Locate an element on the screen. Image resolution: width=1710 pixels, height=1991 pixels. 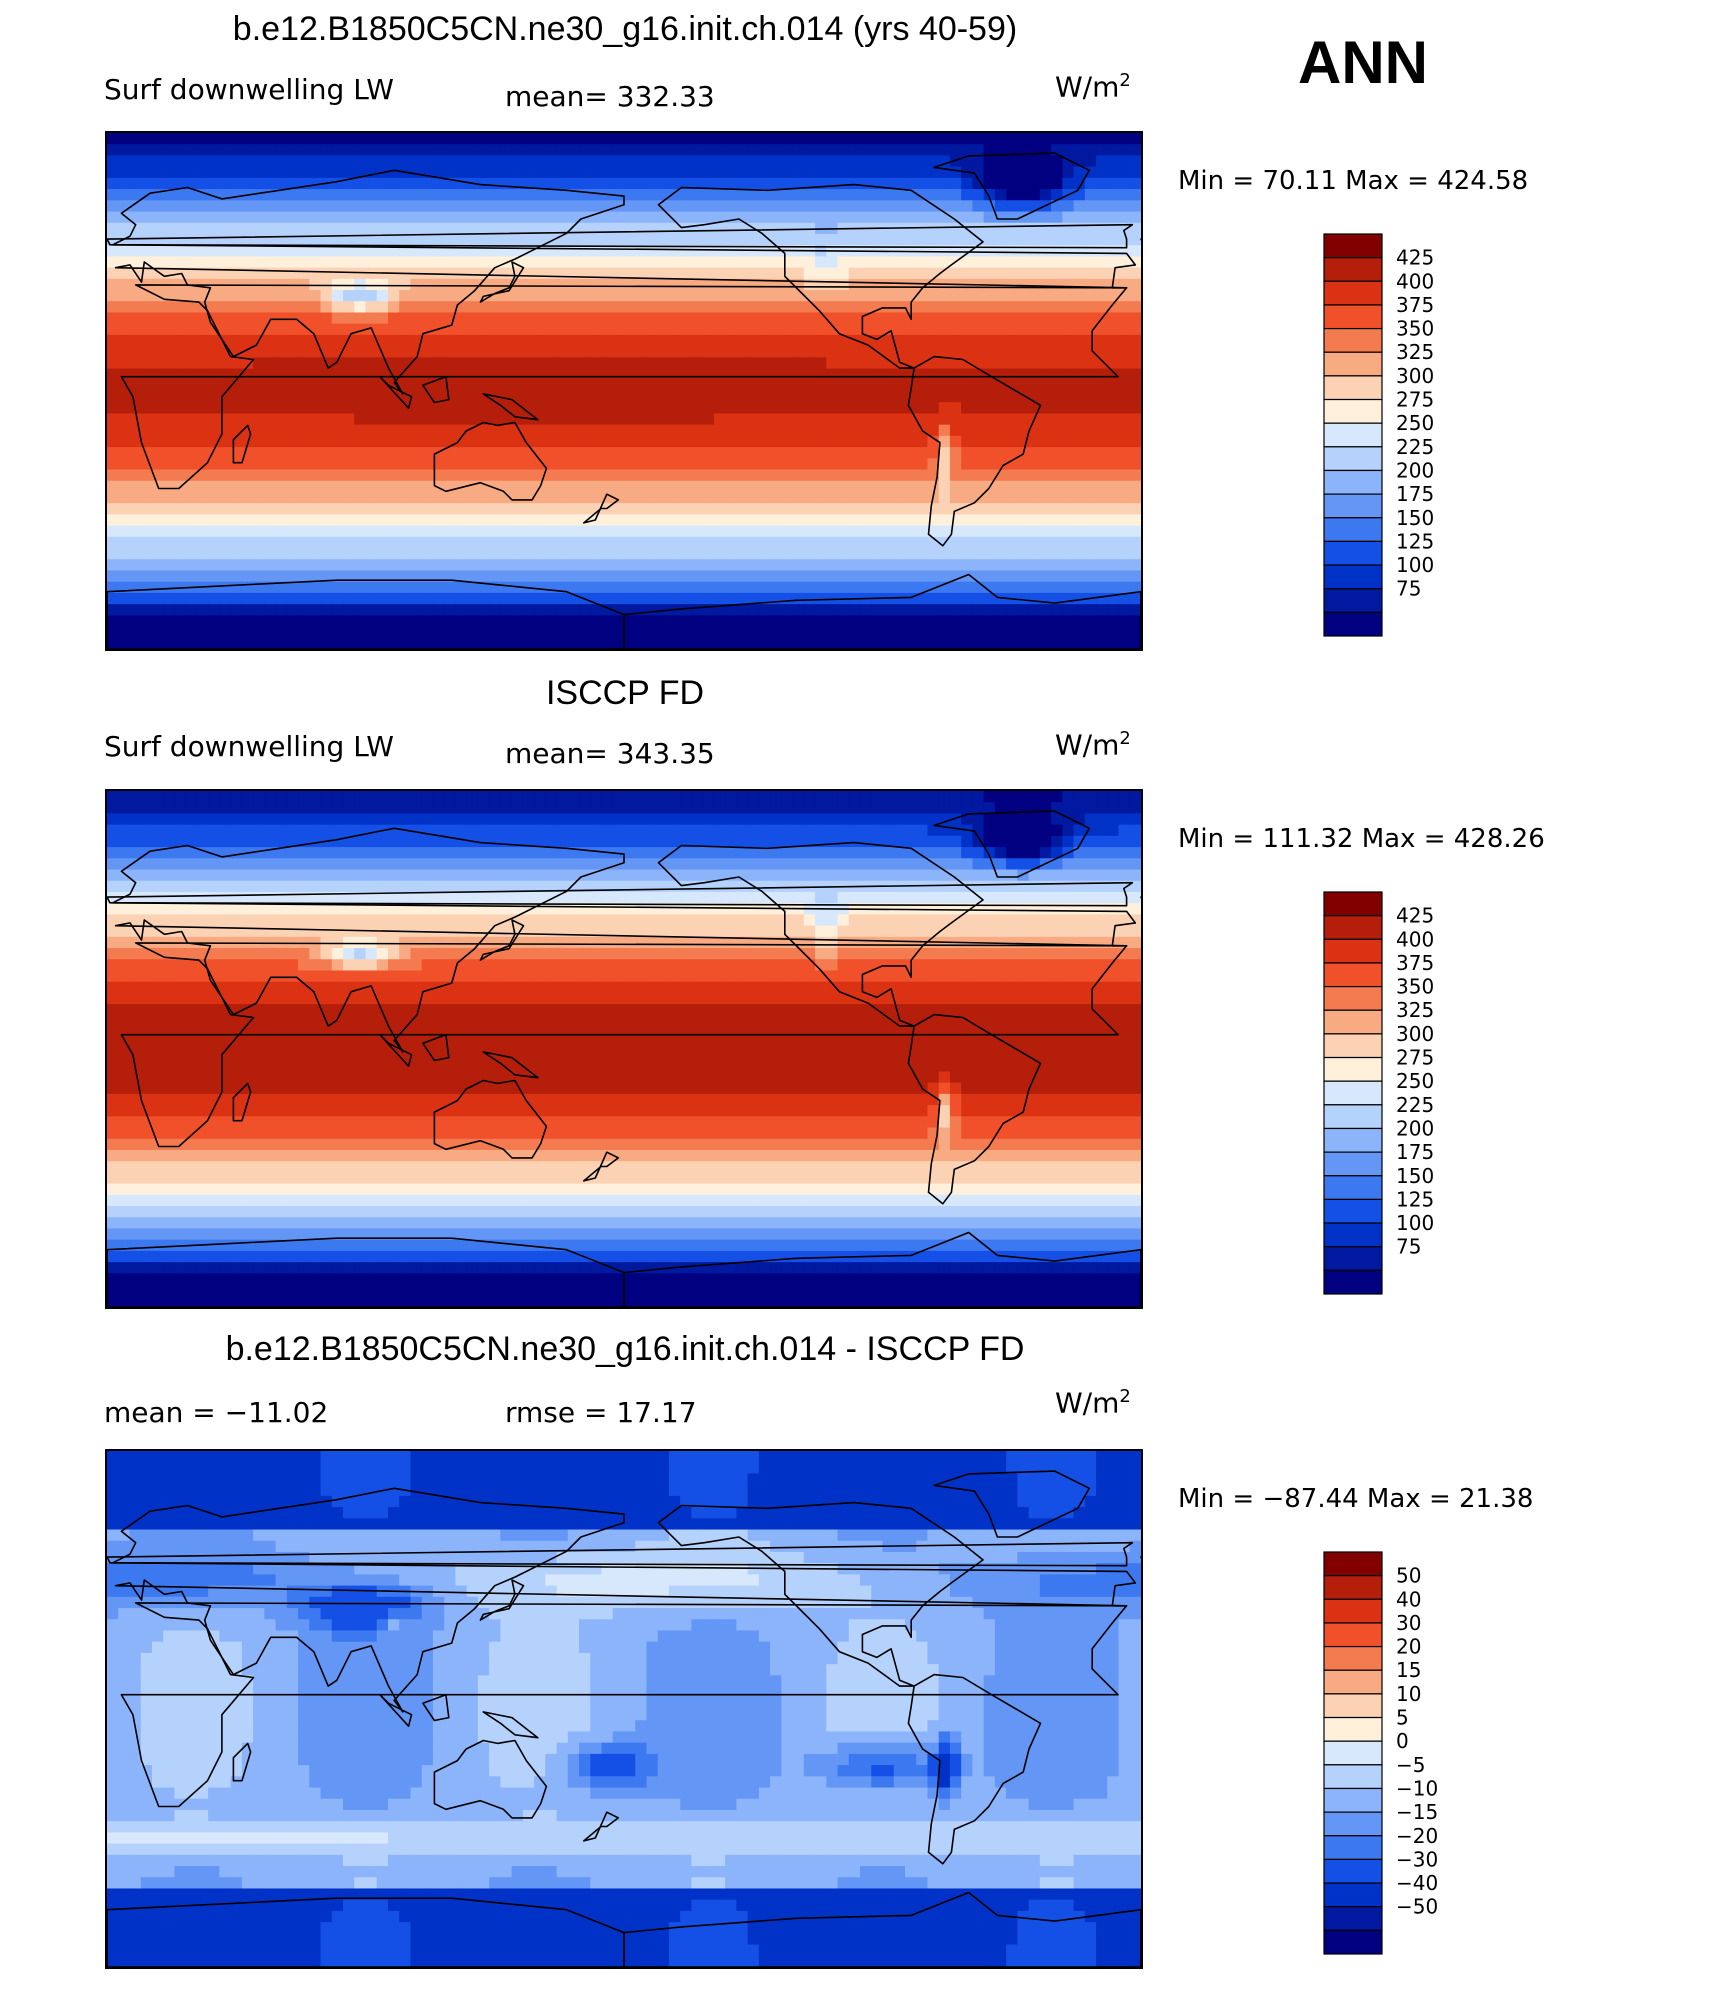
panel1-colorbar-box is located at coordinates (1353, 482).